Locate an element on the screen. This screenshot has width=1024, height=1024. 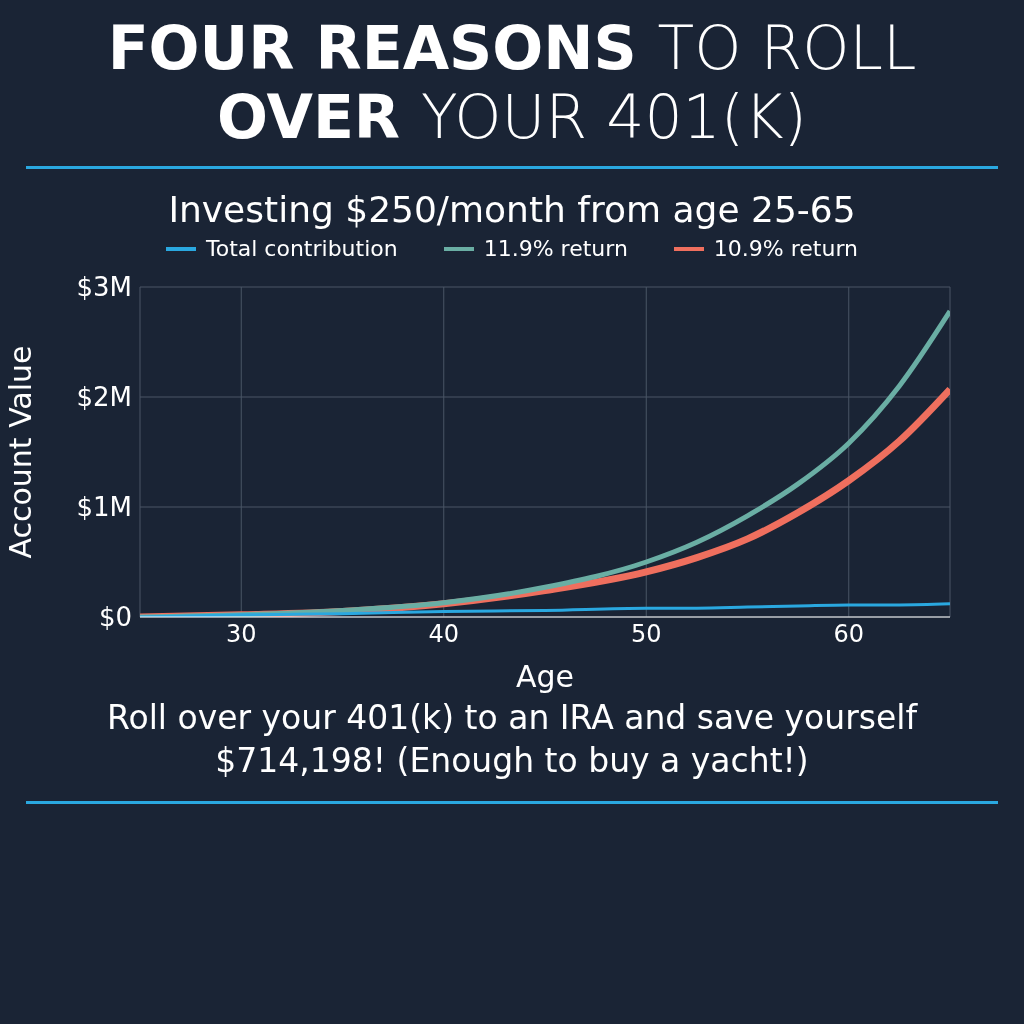
x-tick-label: 60 is located at coordinates (849, 634).